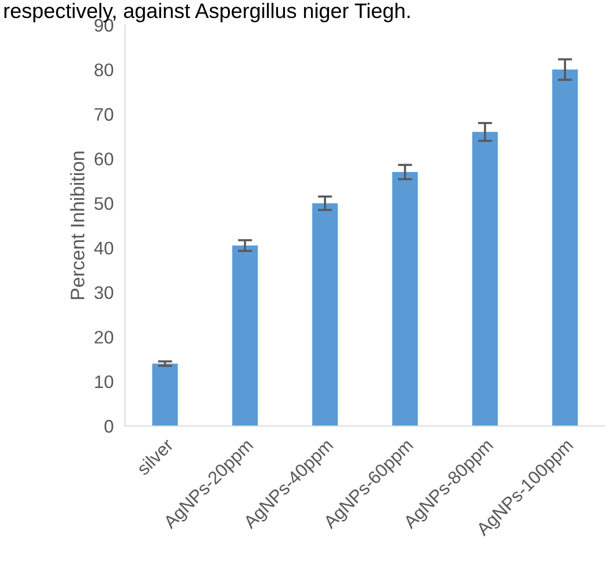 The height and width of the screenshot is (574, 612). Describe the element at coordinates (104, 337) in the screenshot. I see `y-tick-label: 20` at that location.